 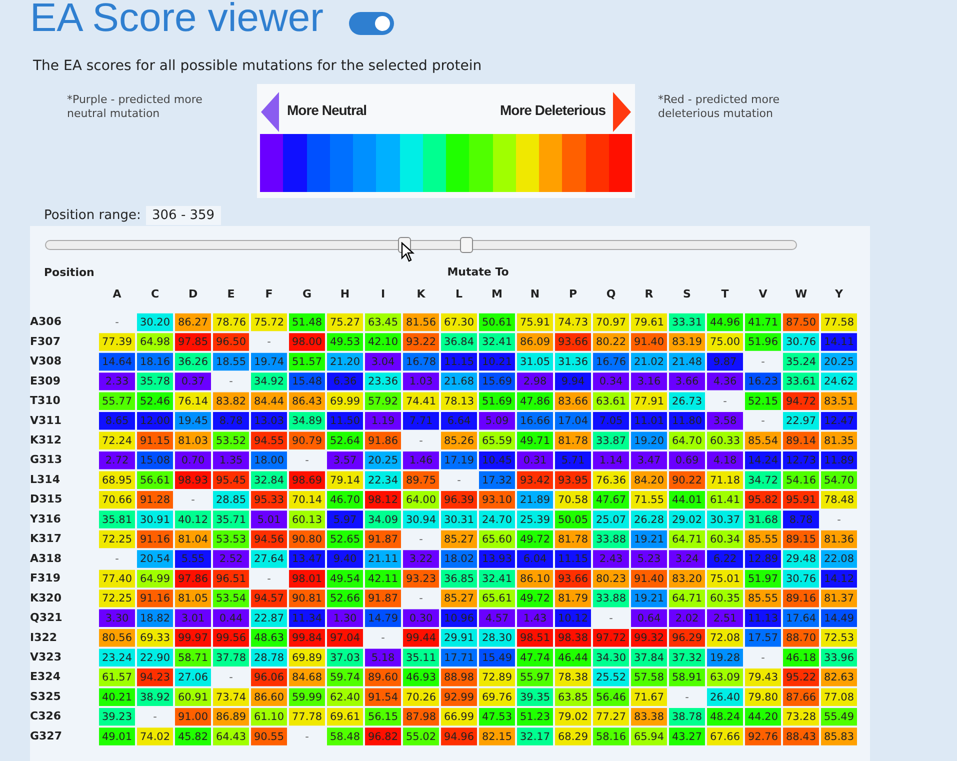 I want to click on data-label: 35.81, so click(x=117, y=520).